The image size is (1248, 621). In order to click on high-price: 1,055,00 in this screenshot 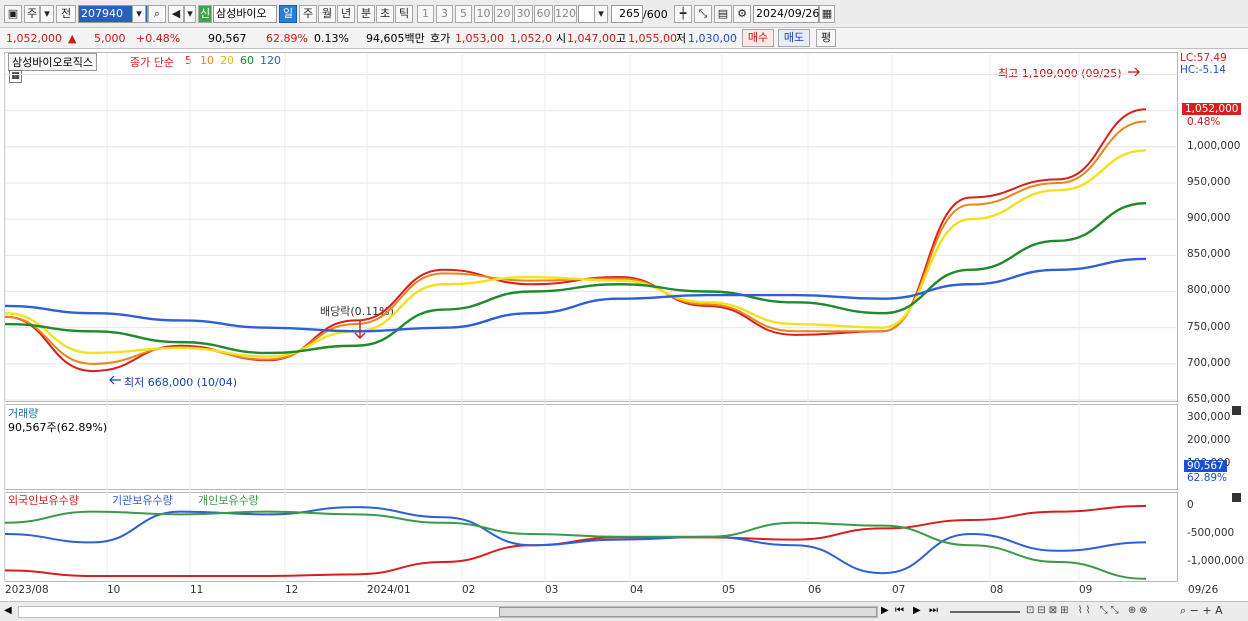, I will do `click(652, 38)`.